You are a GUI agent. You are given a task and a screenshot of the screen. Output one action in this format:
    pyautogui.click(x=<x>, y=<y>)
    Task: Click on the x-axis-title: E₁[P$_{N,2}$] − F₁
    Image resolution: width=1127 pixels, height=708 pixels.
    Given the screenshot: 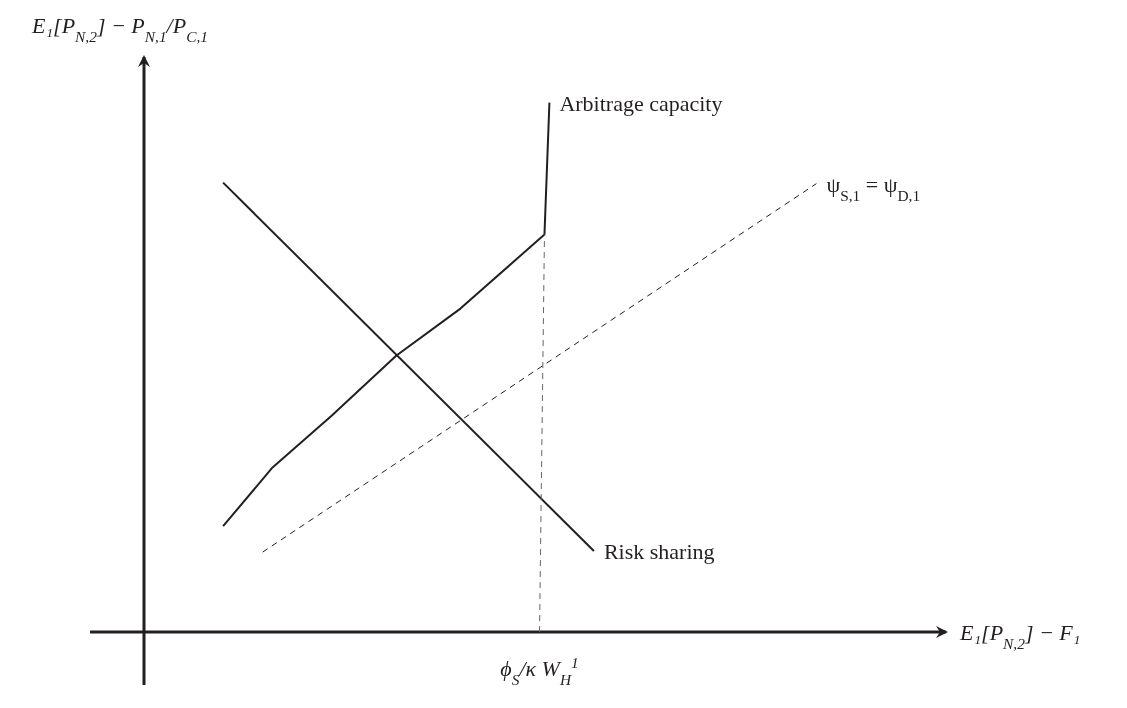 What is the action you would take?
    pyautogui.click(x=1020, y=636)
    